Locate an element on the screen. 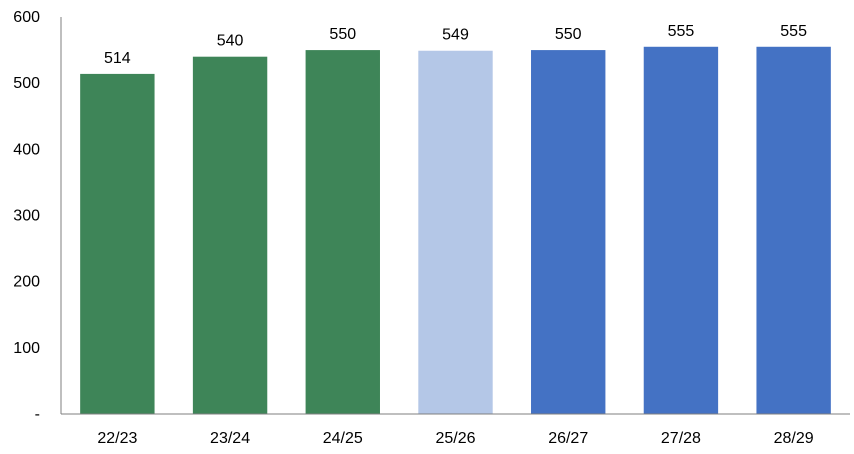 This screenshot has width=854, height=454. y-tick-label: - is located at coordinates (37, 414).